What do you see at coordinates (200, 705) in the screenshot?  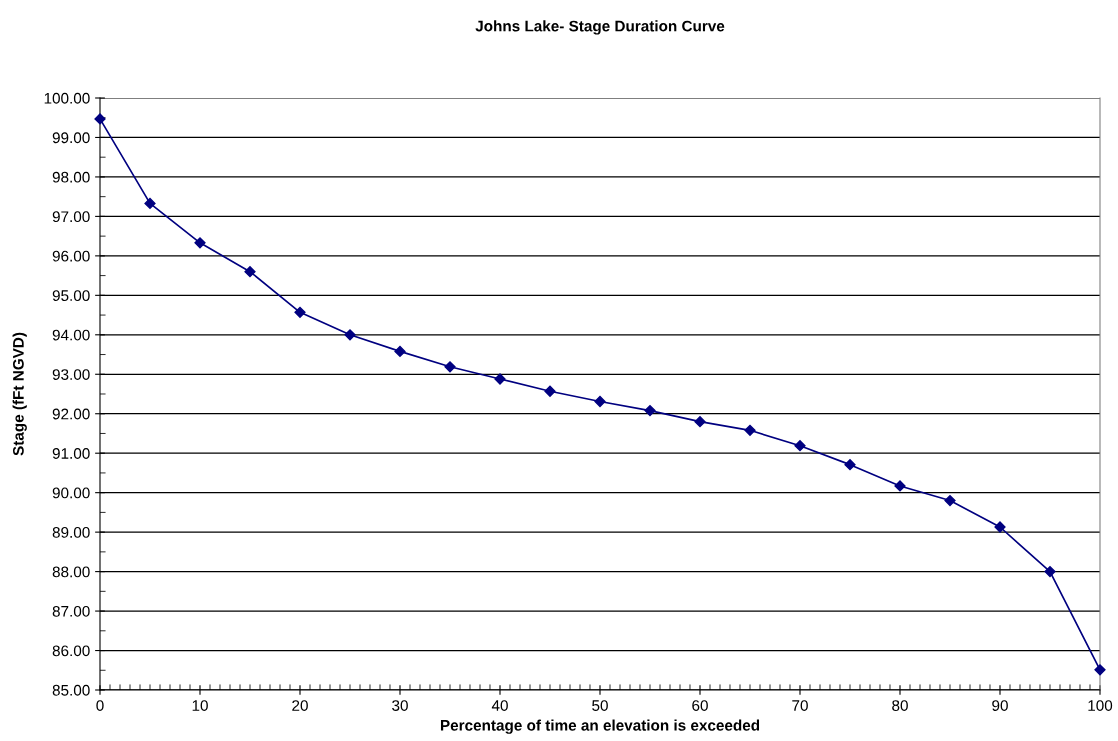 I see `x-tick-label: 10` at bounding box center [200, 705].